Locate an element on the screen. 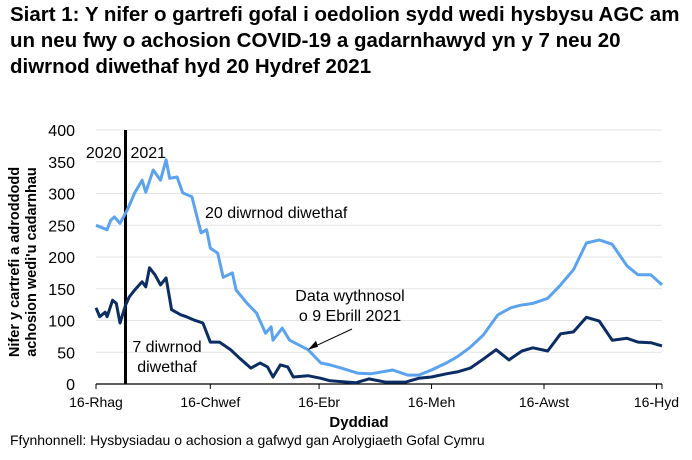  year-label-left: 2020 is located at coordinates (104, 153).